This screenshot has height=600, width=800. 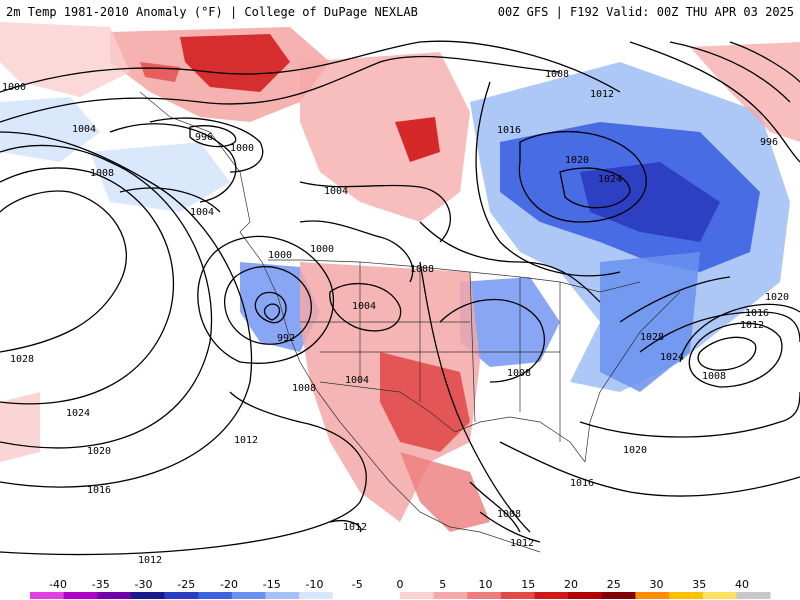 What do you see at coordinates (235, 63) in the screenshot?
I see `warm-core-alaska` at bounding box center [235, 63].